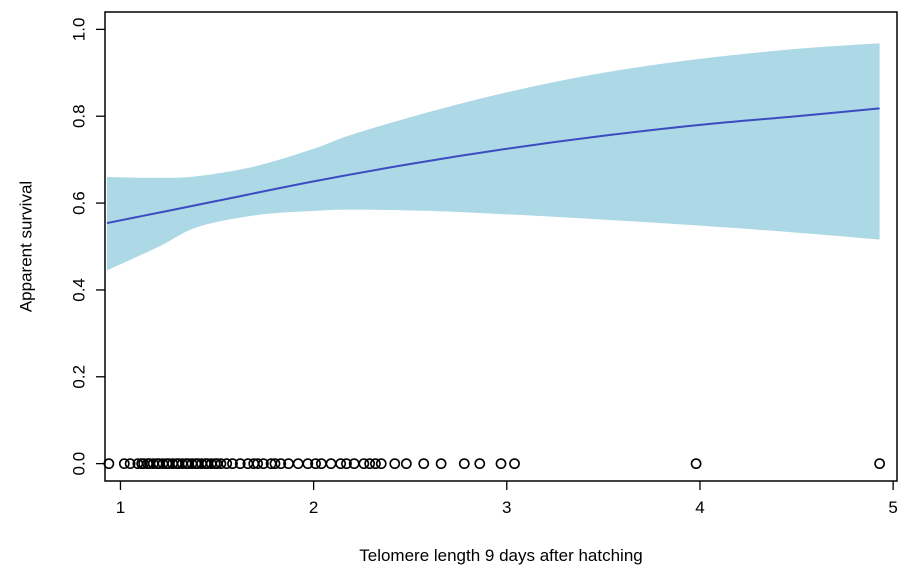 The width and height of the screenshot is (901, 581). What do you see at coordinates (699, 507) in the screenshot?
I see `x-tick-label: 4` at bounding box center [699, 507].